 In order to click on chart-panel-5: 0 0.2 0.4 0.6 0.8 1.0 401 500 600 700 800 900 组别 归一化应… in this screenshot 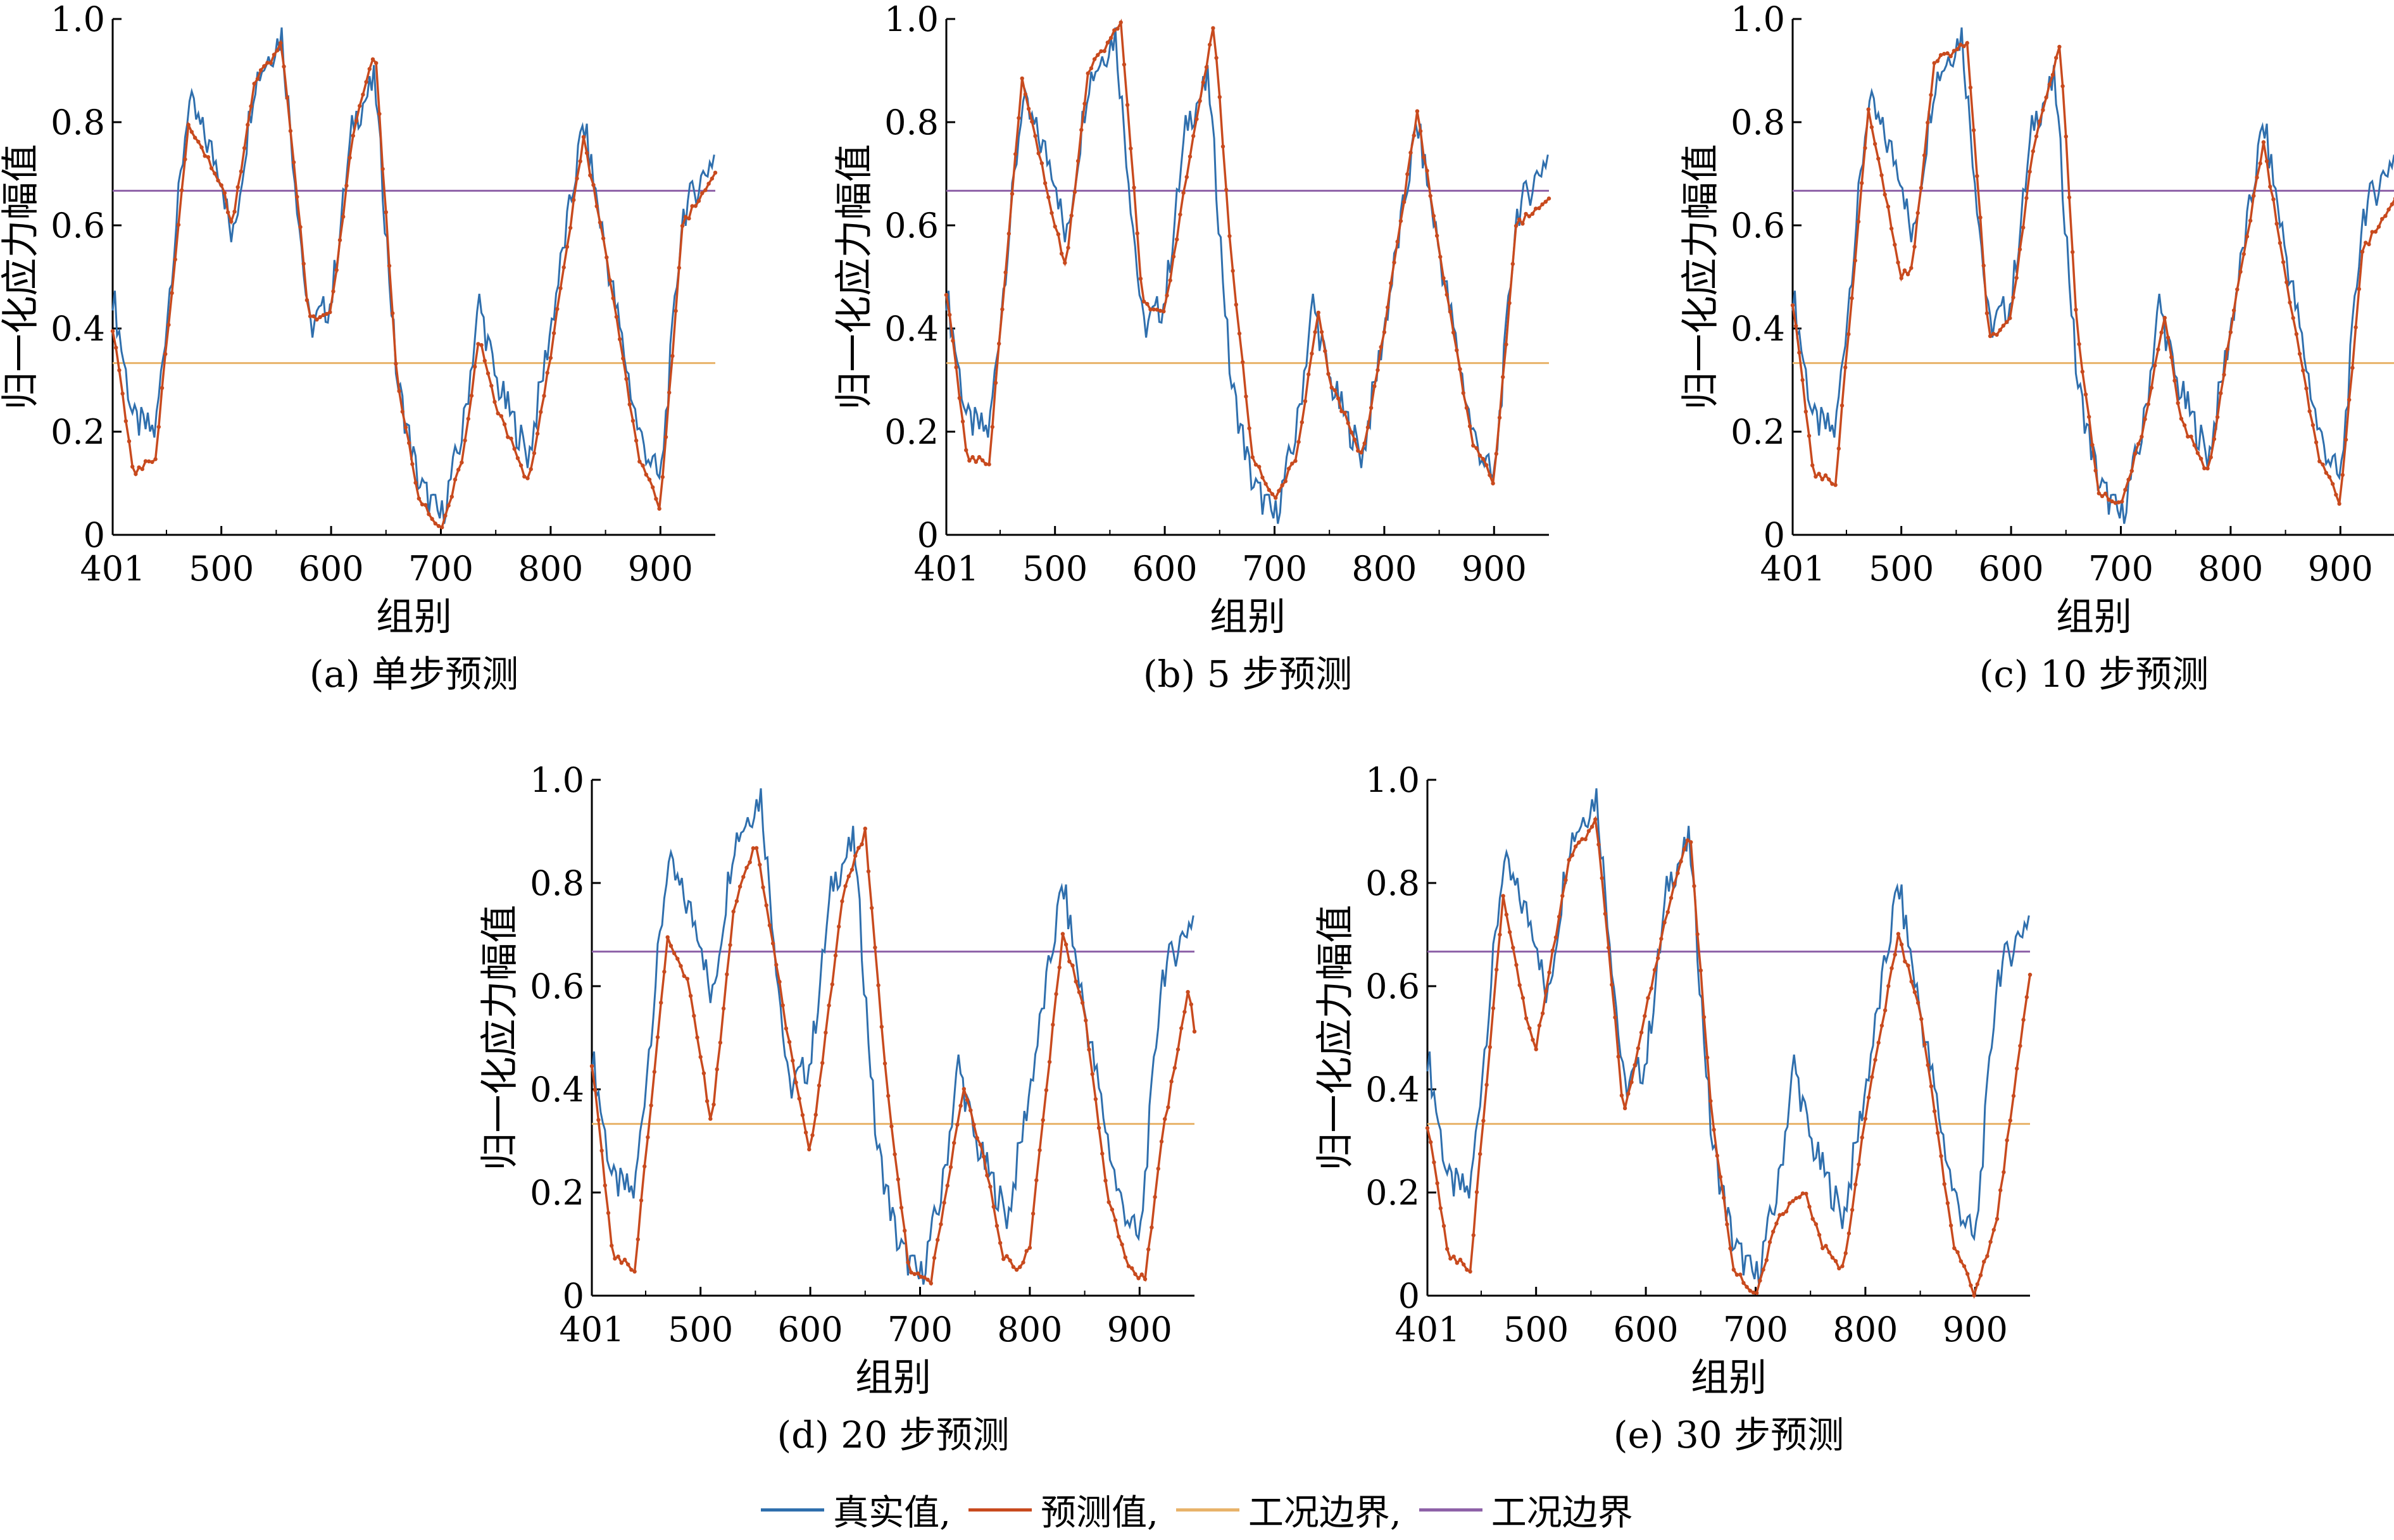, I will do `click(1673, 1108)`.